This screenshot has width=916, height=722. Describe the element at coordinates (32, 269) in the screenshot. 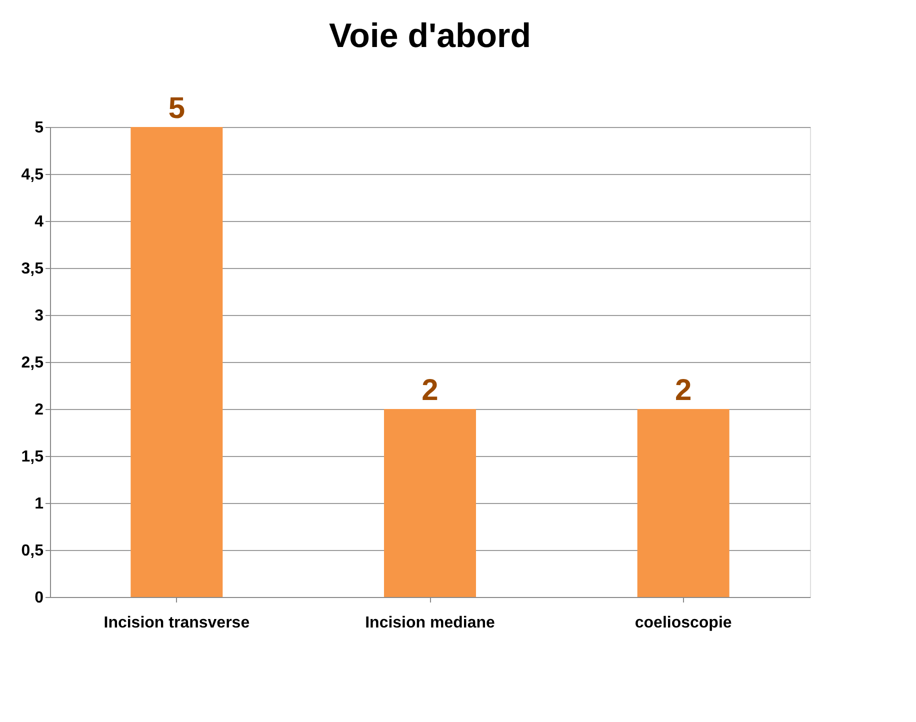

I see `y-tick-label: 3,5` at that location.